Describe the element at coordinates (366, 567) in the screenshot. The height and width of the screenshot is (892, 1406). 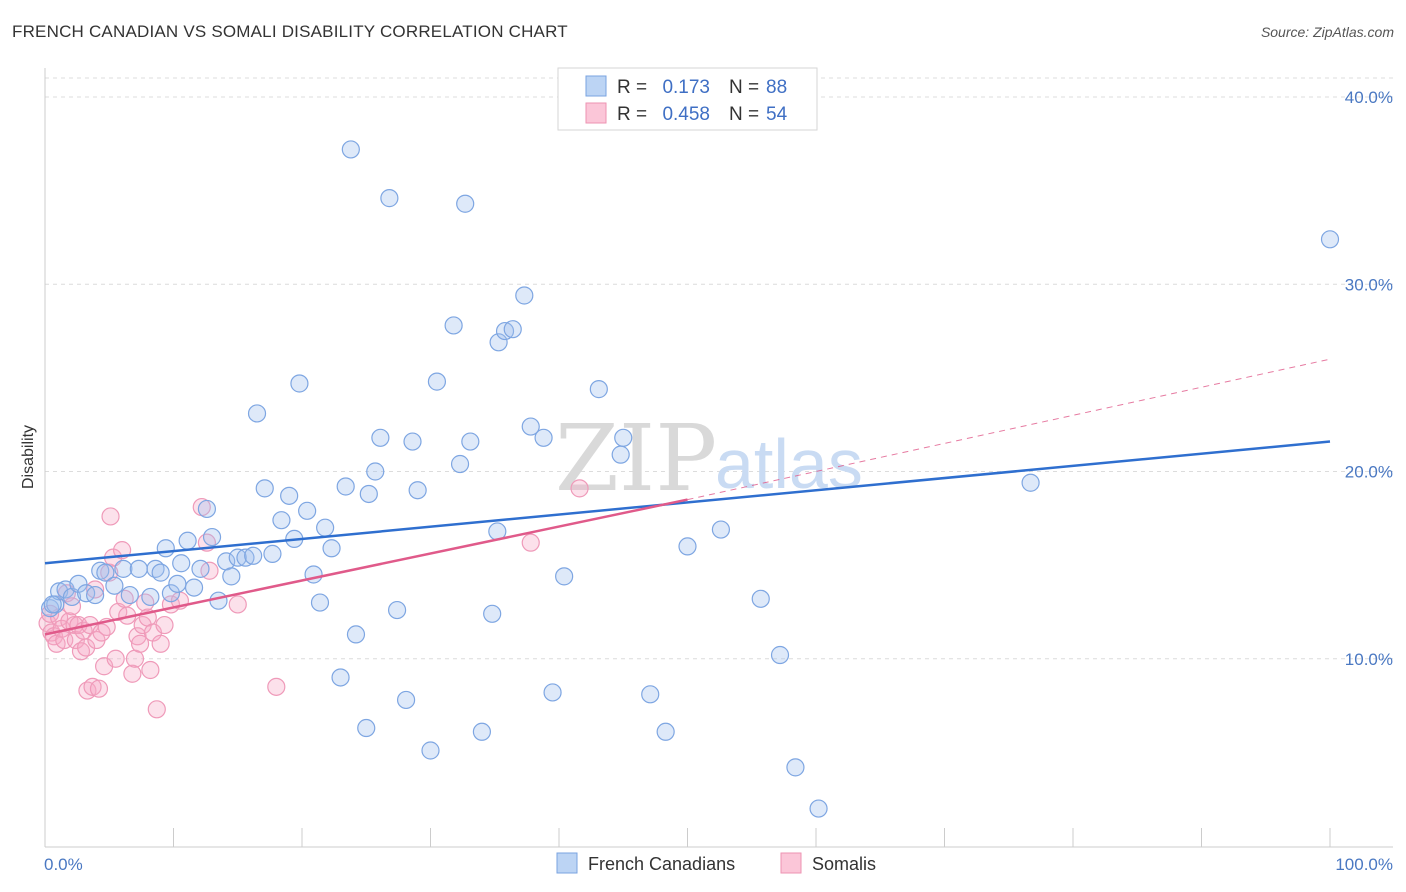
I see `somali-trend-line` at that location.